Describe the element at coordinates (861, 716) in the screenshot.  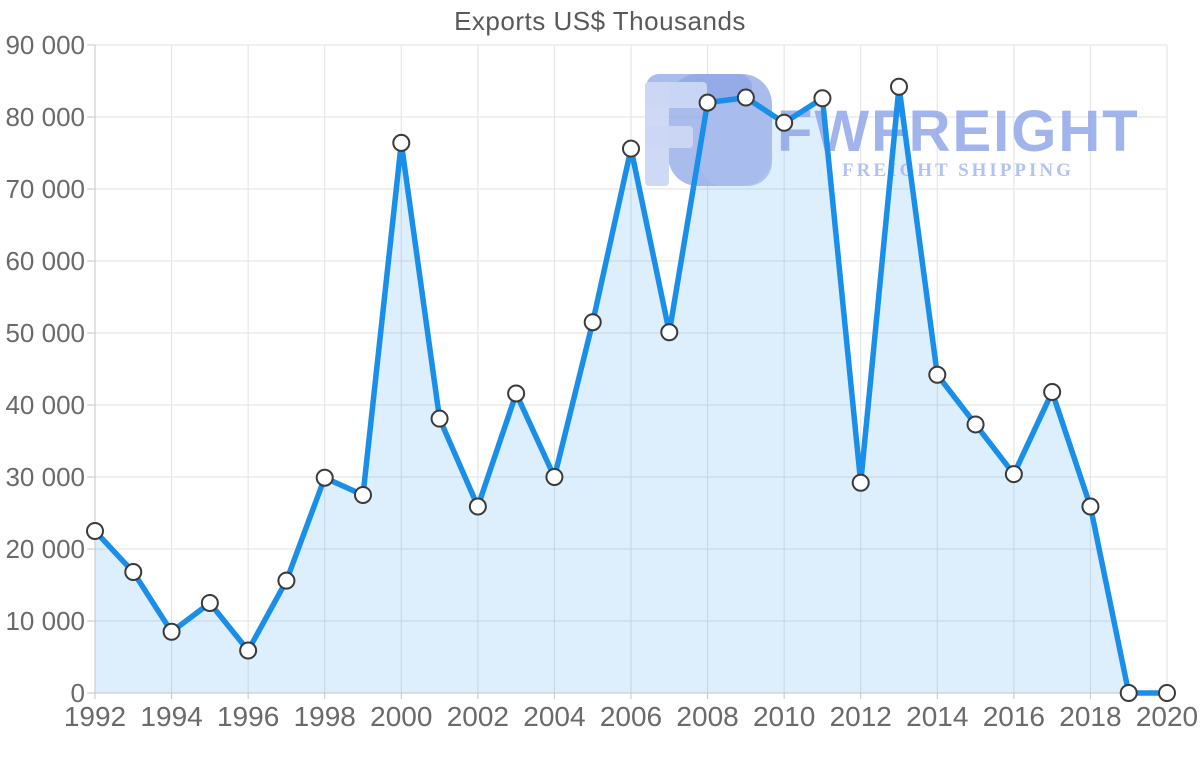
I see `x-axis-label: 2012` at that location.